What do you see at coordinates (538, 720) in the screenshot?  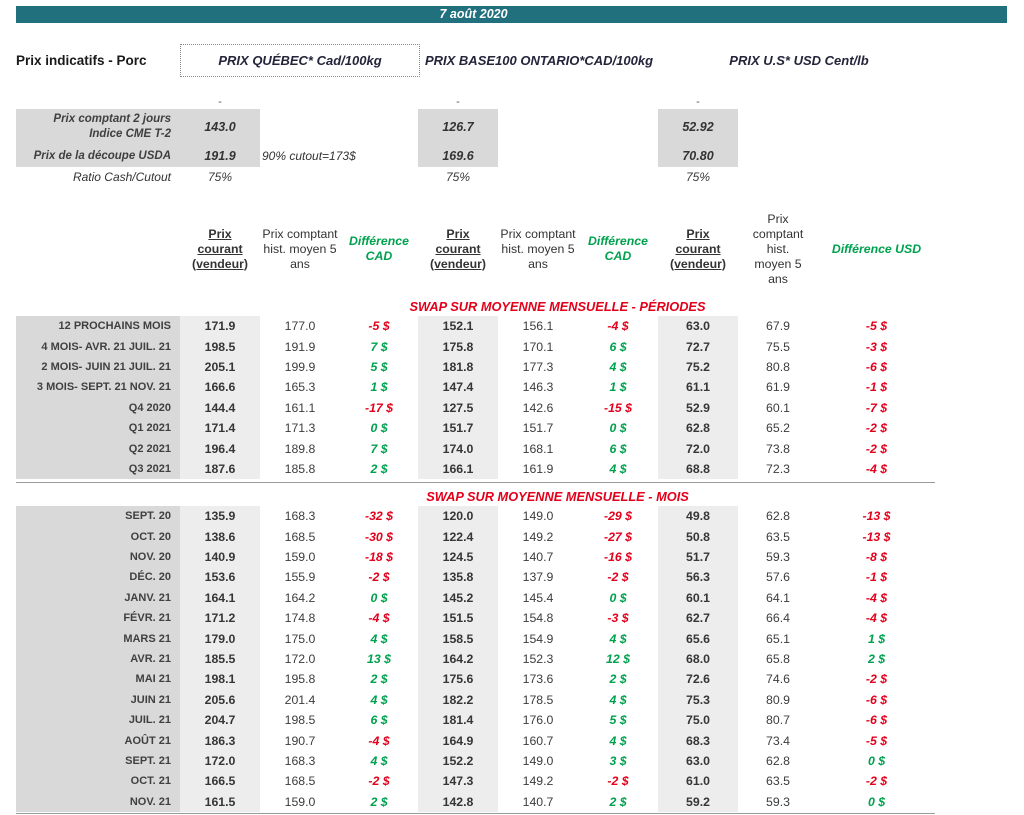 I see `hist-moyen-cell: 176.0` at bounding box center [538, 720].